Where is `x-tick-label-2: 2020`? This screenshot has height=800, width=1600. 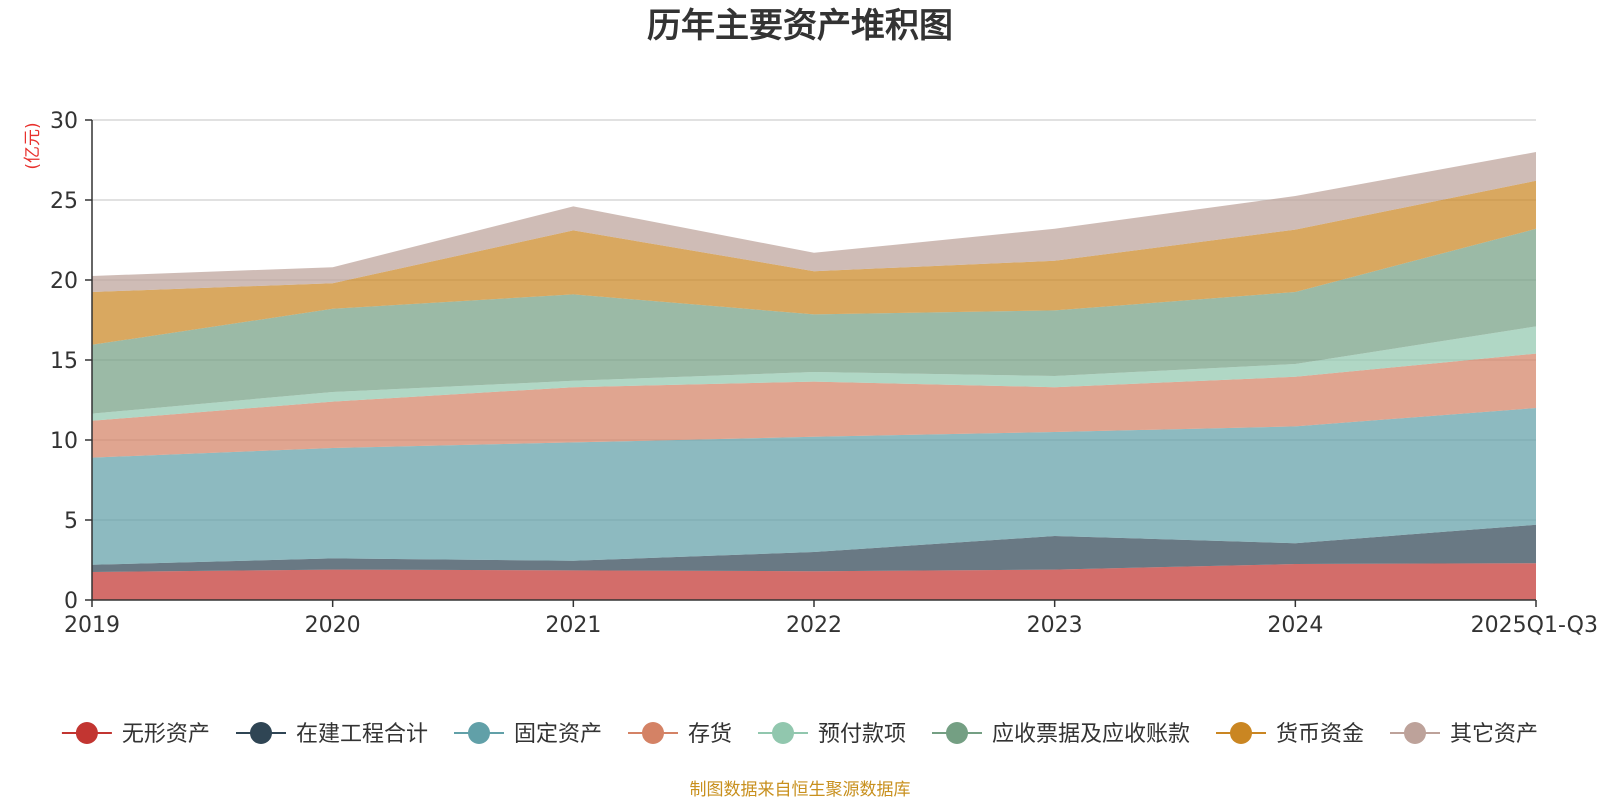 x-tick-label-2: 2020 is located at coordinates (333, 625).